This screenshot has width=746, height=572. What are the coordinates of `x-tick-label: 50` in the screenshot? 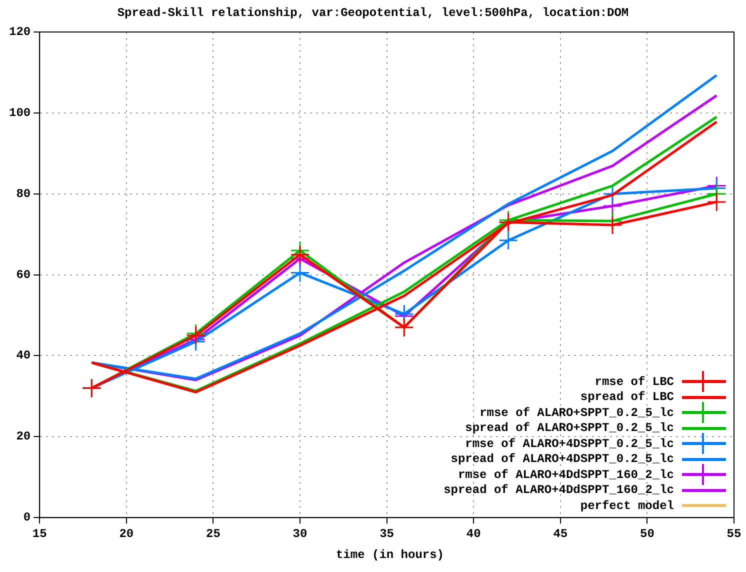 It's located at (647, 533).